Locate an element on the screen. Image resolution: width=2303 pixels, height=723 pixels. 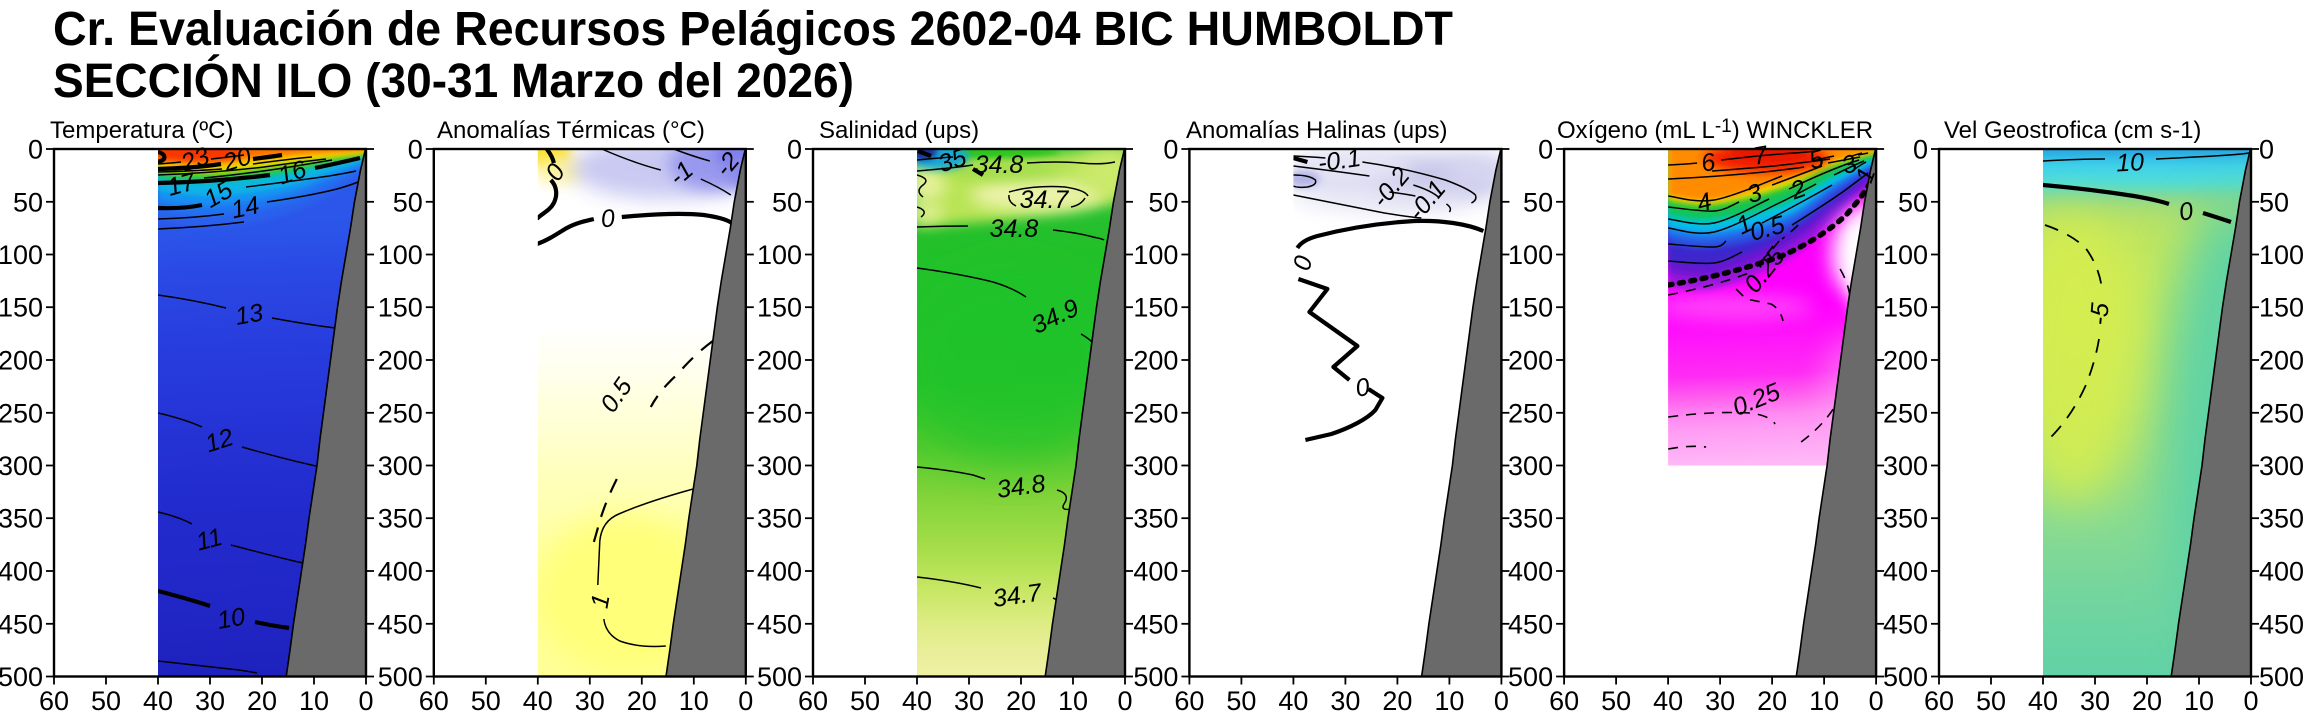
svg-text: Anomalías Halinas (ups) is located at coordinates (1316, 130).